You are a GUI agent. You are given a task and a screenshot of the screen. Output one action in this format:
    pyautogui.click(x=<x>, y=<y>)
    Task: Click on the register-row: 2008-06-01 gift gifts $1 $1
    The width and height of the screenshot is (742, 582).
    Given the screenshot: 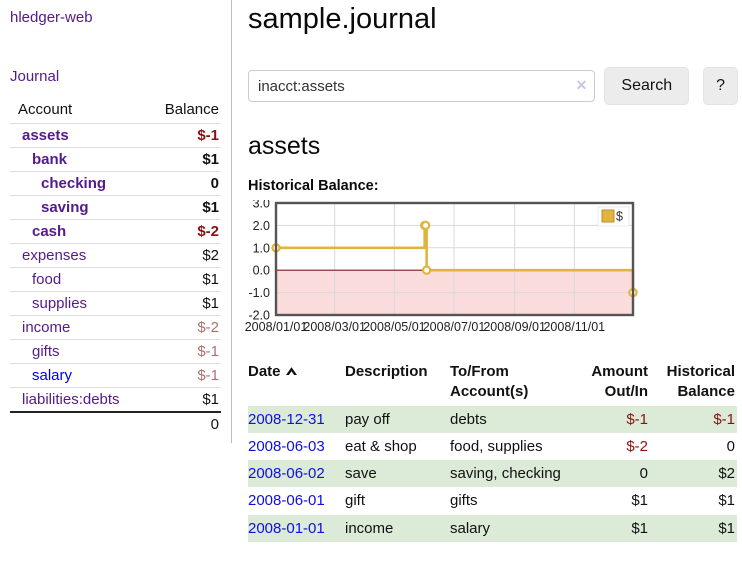 What is the action you would take?
    pyautogui.click(x=492, y=500)
    